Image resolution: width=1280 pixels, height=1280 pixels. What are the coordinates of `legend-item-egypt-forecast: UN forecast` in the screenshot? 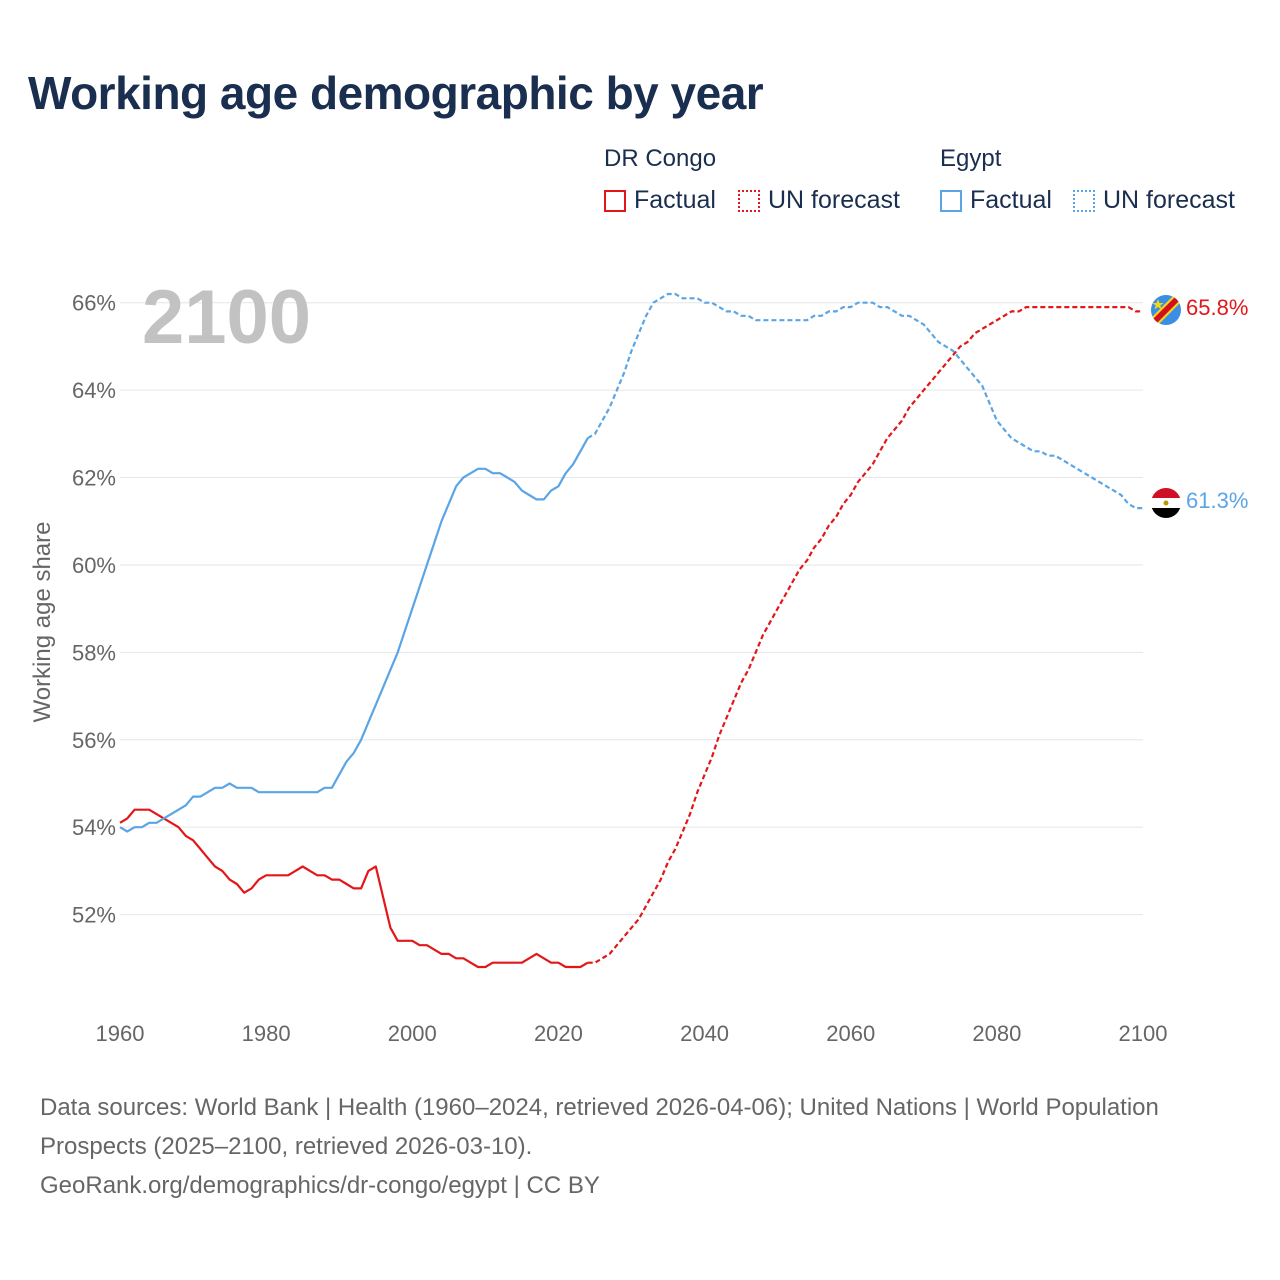 It's located at (1154, 200).